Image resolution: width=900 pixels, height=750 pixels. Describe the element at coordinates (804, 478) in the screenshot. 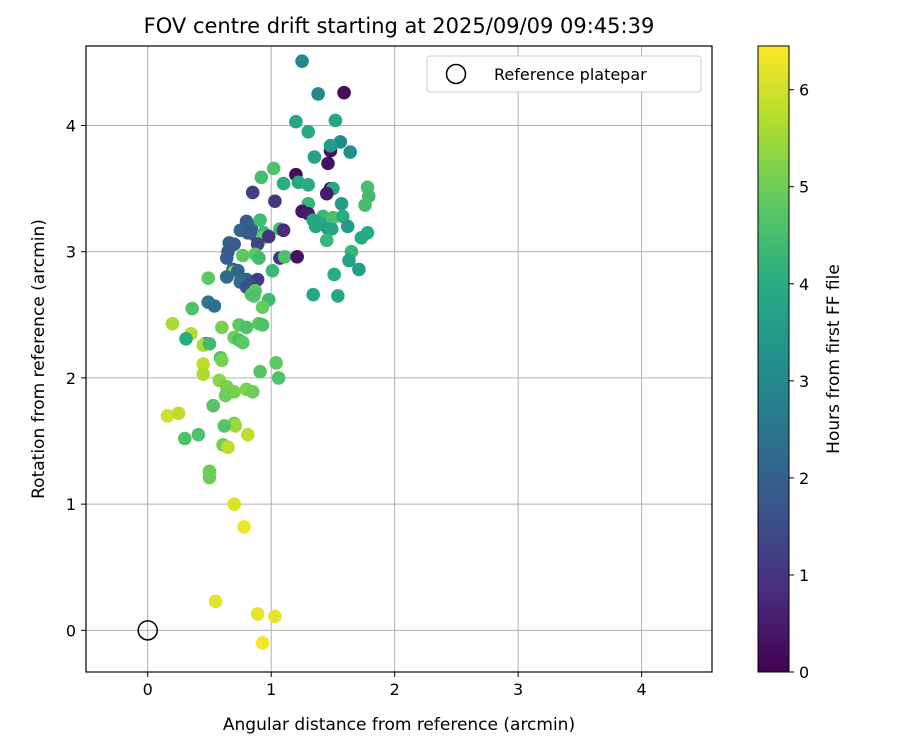

I see `colorbar-tick-label: 2` at that location.